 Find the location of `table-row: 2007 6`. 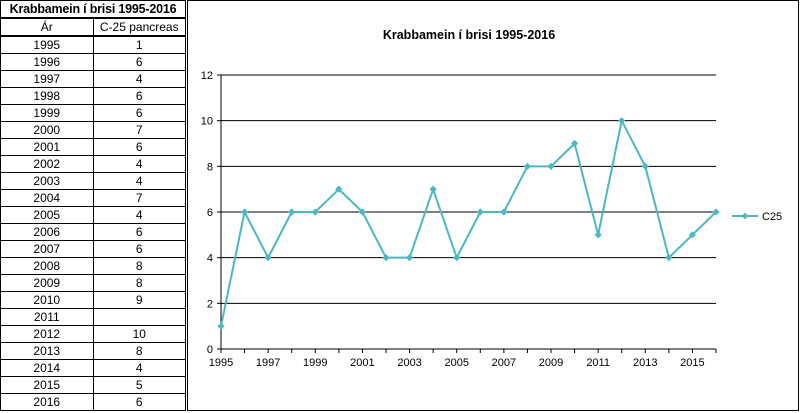

table-row: 2007 6 is located at coordinates (93, 249).